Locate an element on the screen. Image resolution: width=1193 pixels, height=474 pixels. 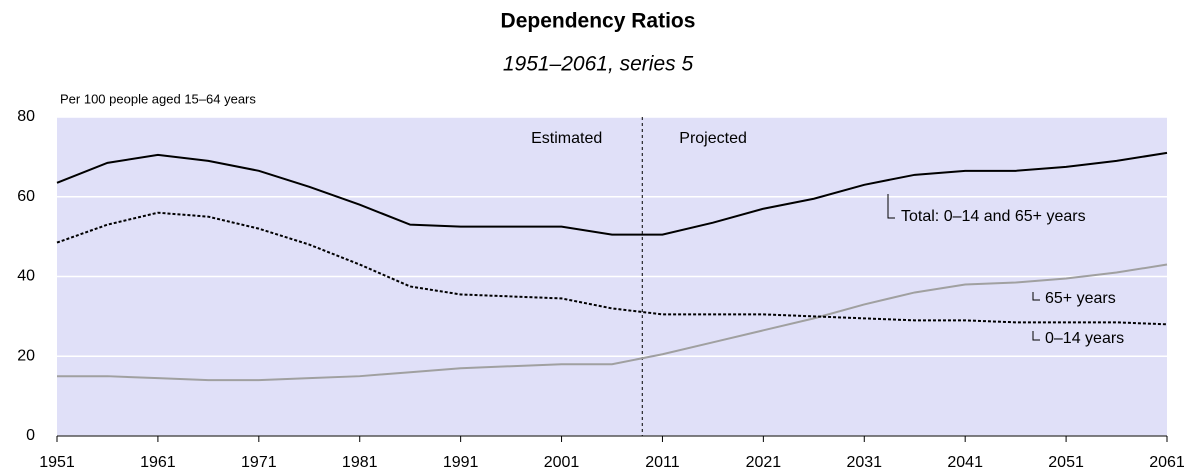
series-label: 0–14 years is located at coordinates (1084, 338).